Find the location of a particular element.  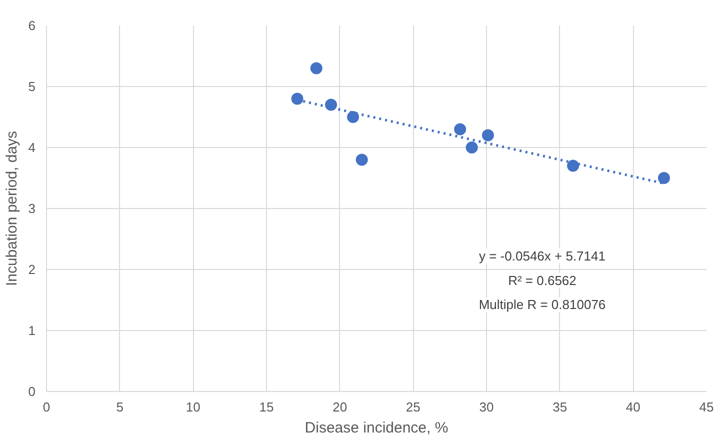

x-tick-label: 40 is located at coordinates (633, 407).